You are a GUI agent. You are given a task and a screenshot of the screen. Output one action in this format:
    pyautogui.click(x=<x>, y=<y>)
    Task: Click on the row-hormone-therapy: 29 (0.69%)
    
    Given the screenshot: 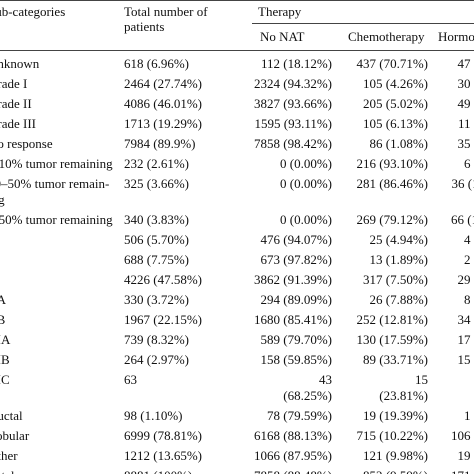 What is the action you would take?
    pyautogui.click(x=465, y=279)
    